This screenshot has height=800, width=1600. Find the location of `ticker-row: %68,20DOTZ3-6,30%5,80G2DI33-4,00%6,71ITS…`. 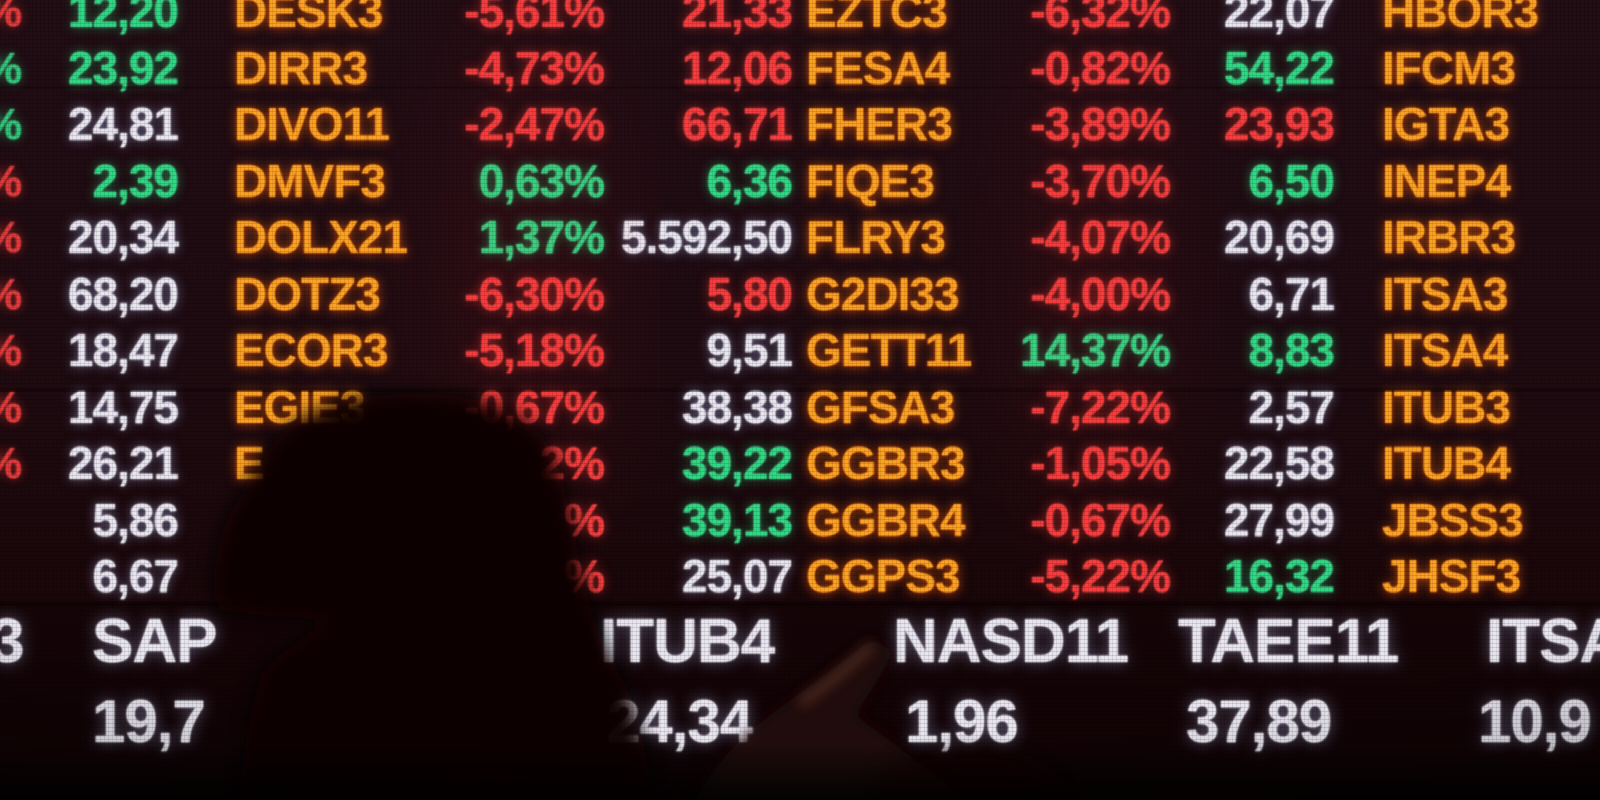

ticker-row: %68,20DOTZ3-6,30%5,80G2DI33-4,00%6,71ITS… is located at coordinates (800, 294).